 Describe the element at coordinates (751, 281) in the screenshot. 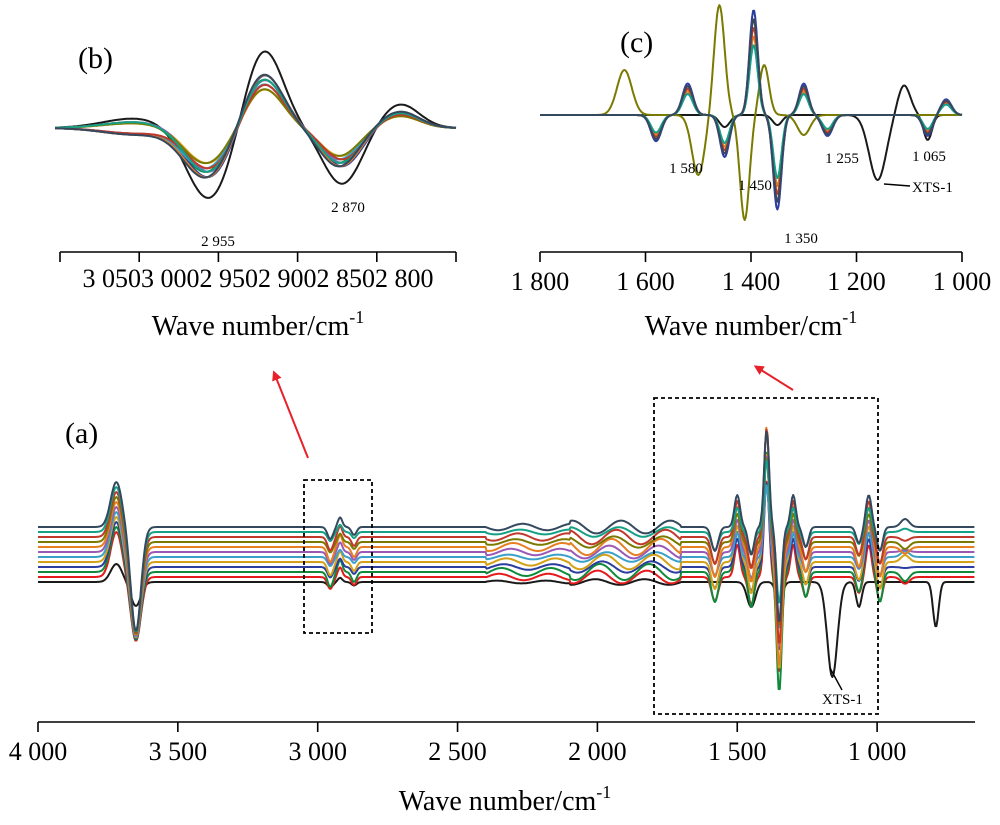

I see `panel-c-tick-label: 1 400` at that location.